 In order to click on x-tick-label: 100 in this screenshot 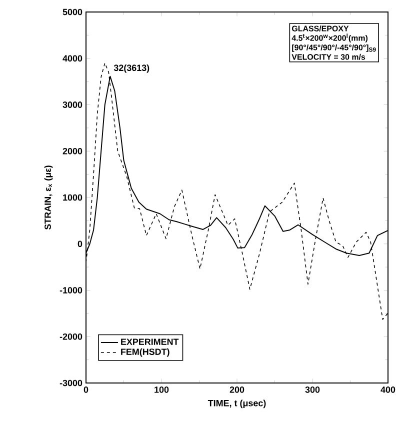, I will do `click(161, 389)`.